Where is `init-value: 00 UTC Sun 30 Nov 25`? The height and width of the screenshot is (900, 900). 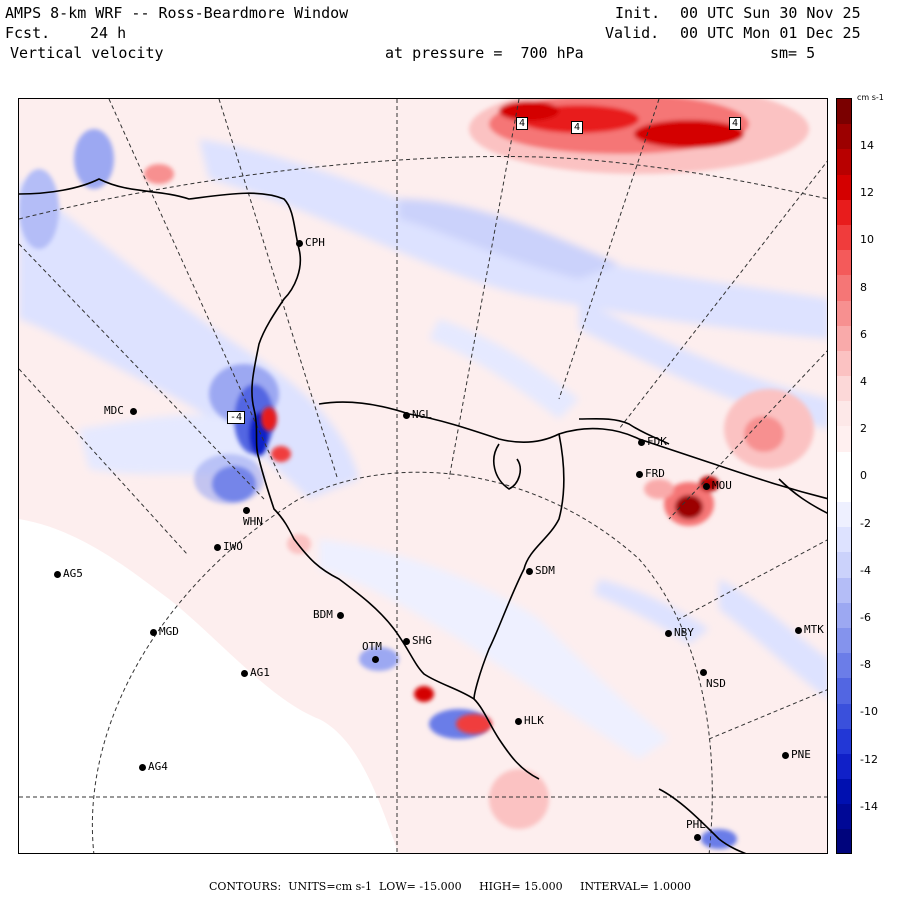
init-value: 00 UTC Sun 30 Nov 25 is located at coordinates (770, 13).